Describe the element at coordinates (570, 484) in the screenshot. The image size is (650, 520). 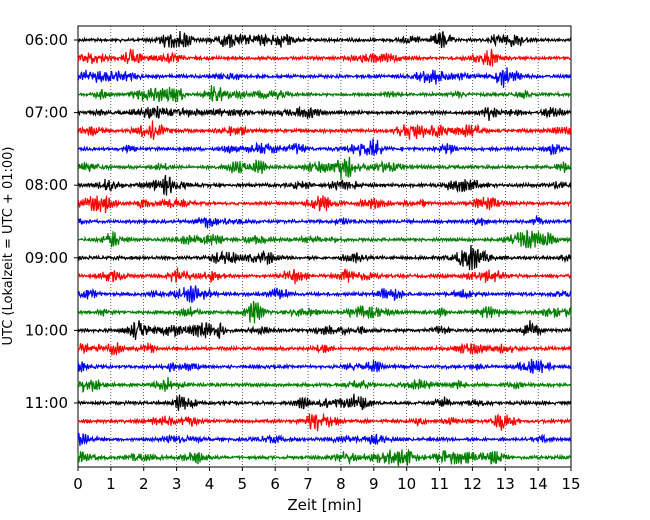
I see `x-tick-label: 15` at that location.